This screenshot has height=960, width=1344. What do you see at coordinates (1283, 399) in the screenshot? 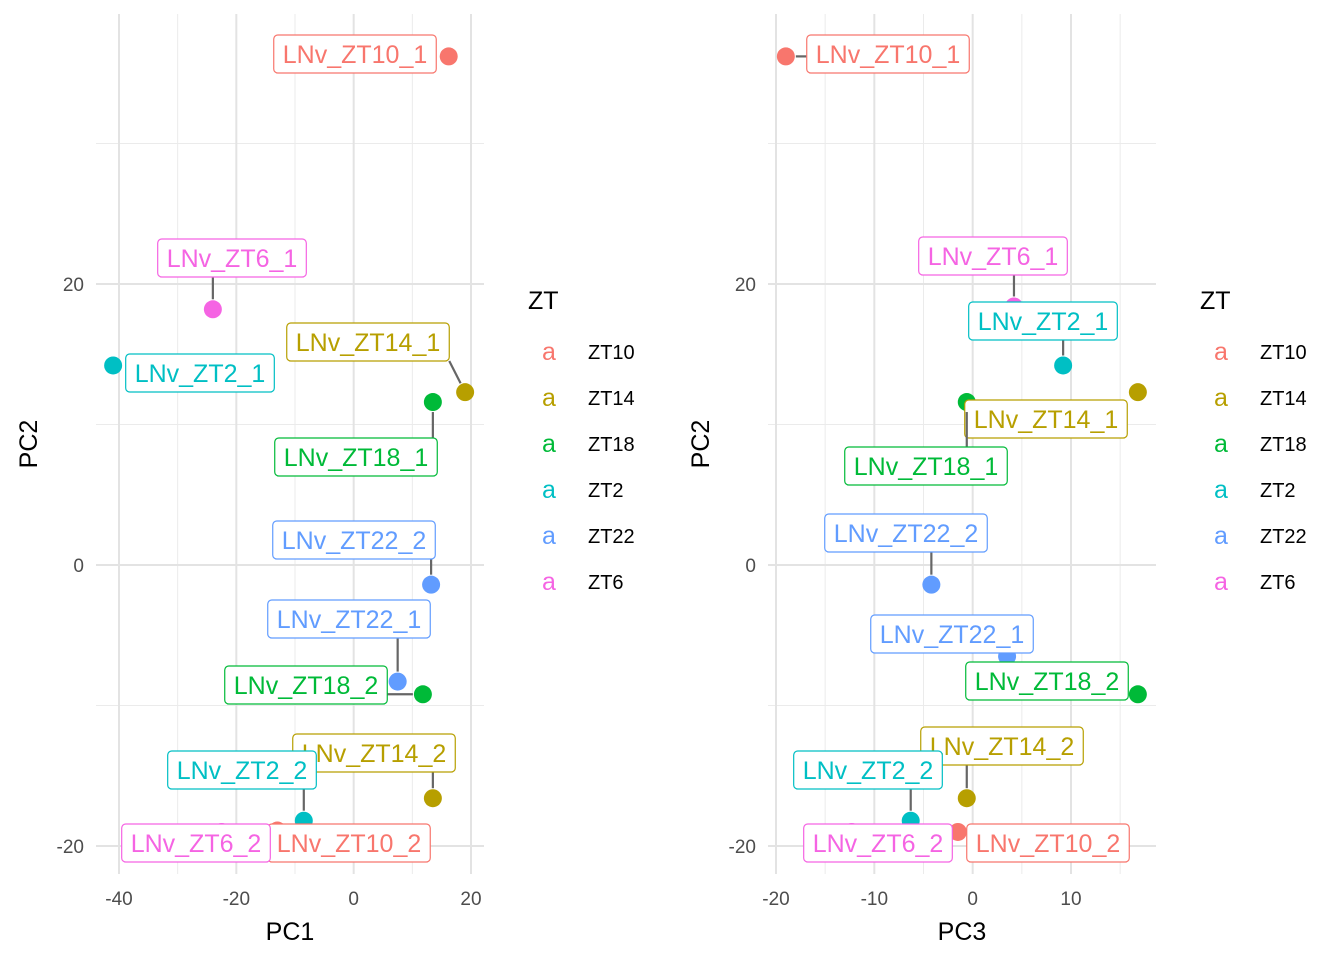
I see `legend-label: ZT14` at bounding box center [1283, 399].